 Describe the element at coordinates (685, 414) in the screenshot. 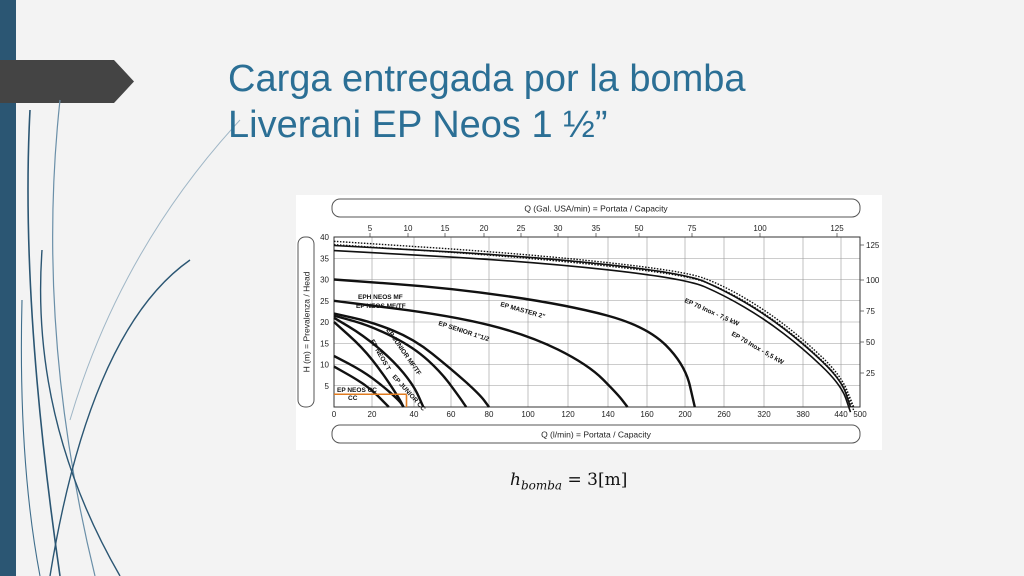

I see `x-tick-label: 200` at that location.